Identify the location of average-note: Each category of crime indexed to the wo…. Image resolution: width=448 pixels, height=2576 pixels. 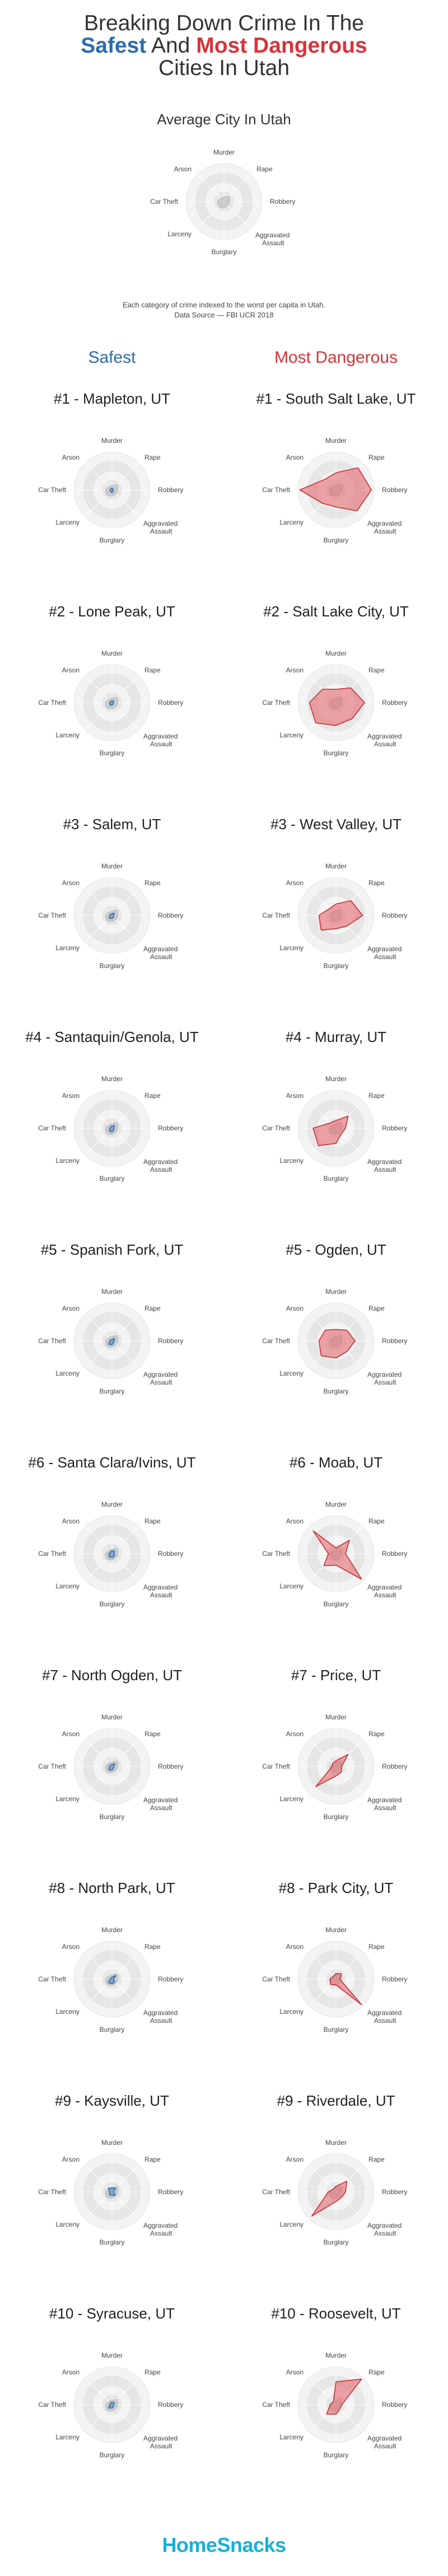
(224, 305).